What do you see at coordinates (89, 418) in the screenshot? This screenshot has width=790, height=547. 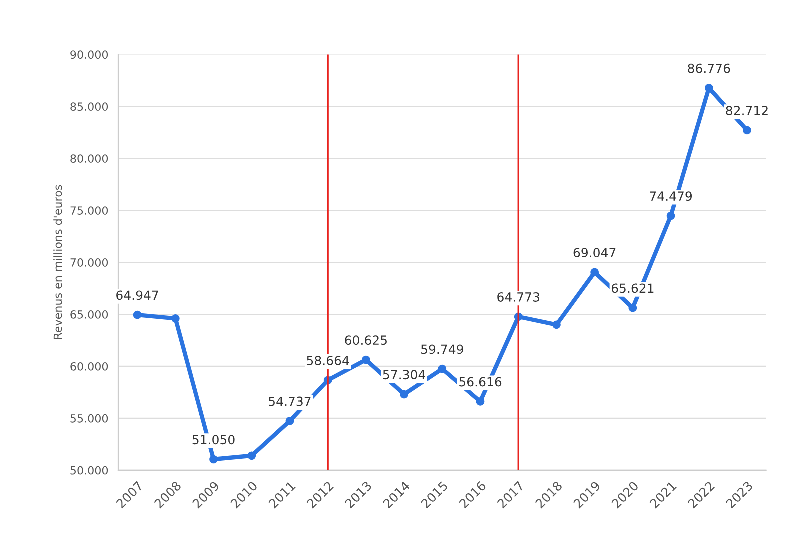 I see `y-tick-label: 55.000` at bounding box center [89, 418].